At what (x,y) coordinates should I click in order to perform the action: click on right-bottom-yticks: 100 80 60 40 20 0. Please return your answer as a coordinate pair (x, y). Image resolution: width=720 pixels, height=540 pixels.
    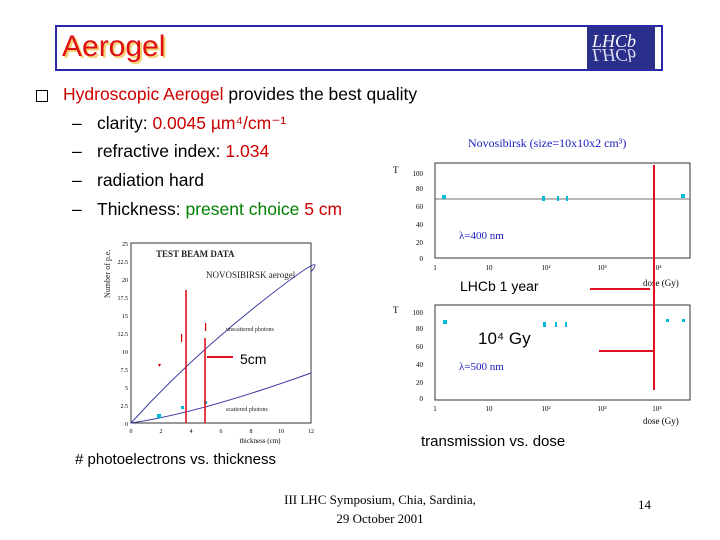
    Looking at the image, I should click on (418, 356).